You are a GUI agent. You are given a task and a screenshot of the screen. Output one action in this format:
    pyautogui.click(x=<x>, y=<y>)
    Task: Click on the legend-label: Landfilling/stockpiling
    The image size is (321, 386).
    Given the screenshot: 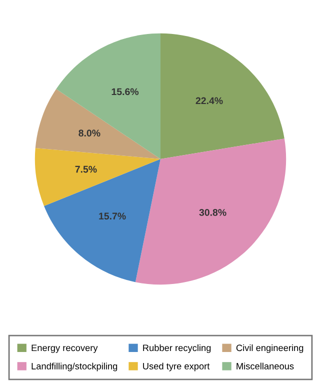 What is the action you would take?
    pyautogui.click(x=75, y=367)
    